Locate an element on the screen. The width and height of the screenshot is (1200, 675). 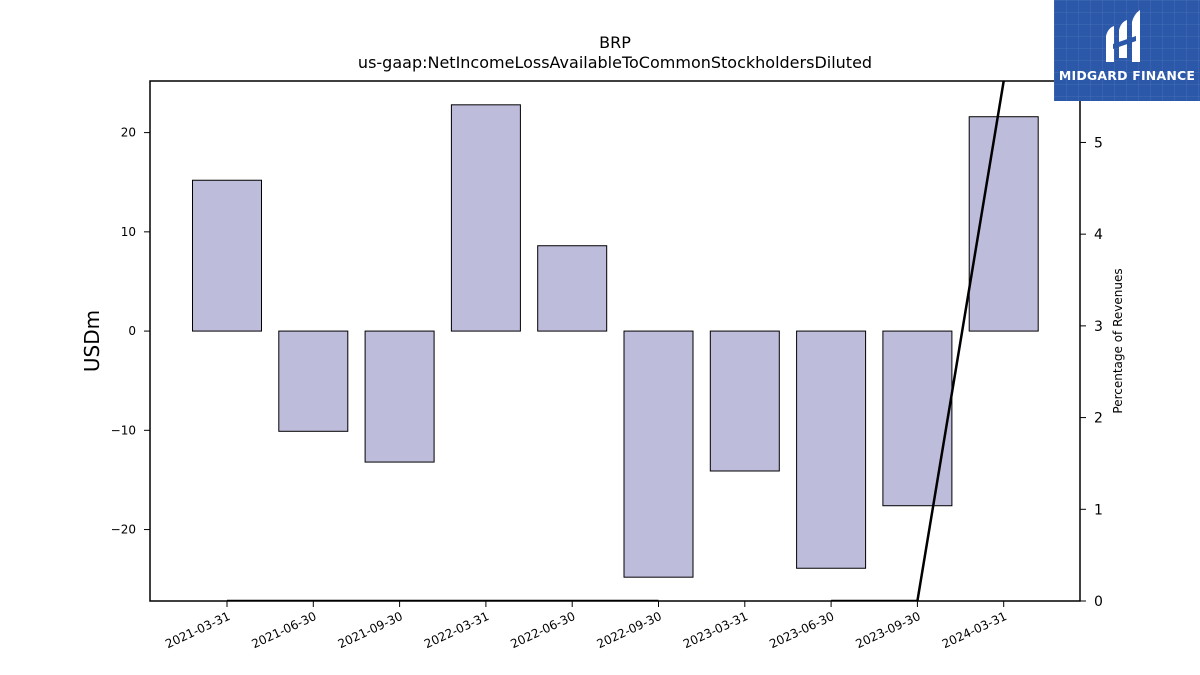
y2-tick-label: 4 is located at coordinates (1098, 235).